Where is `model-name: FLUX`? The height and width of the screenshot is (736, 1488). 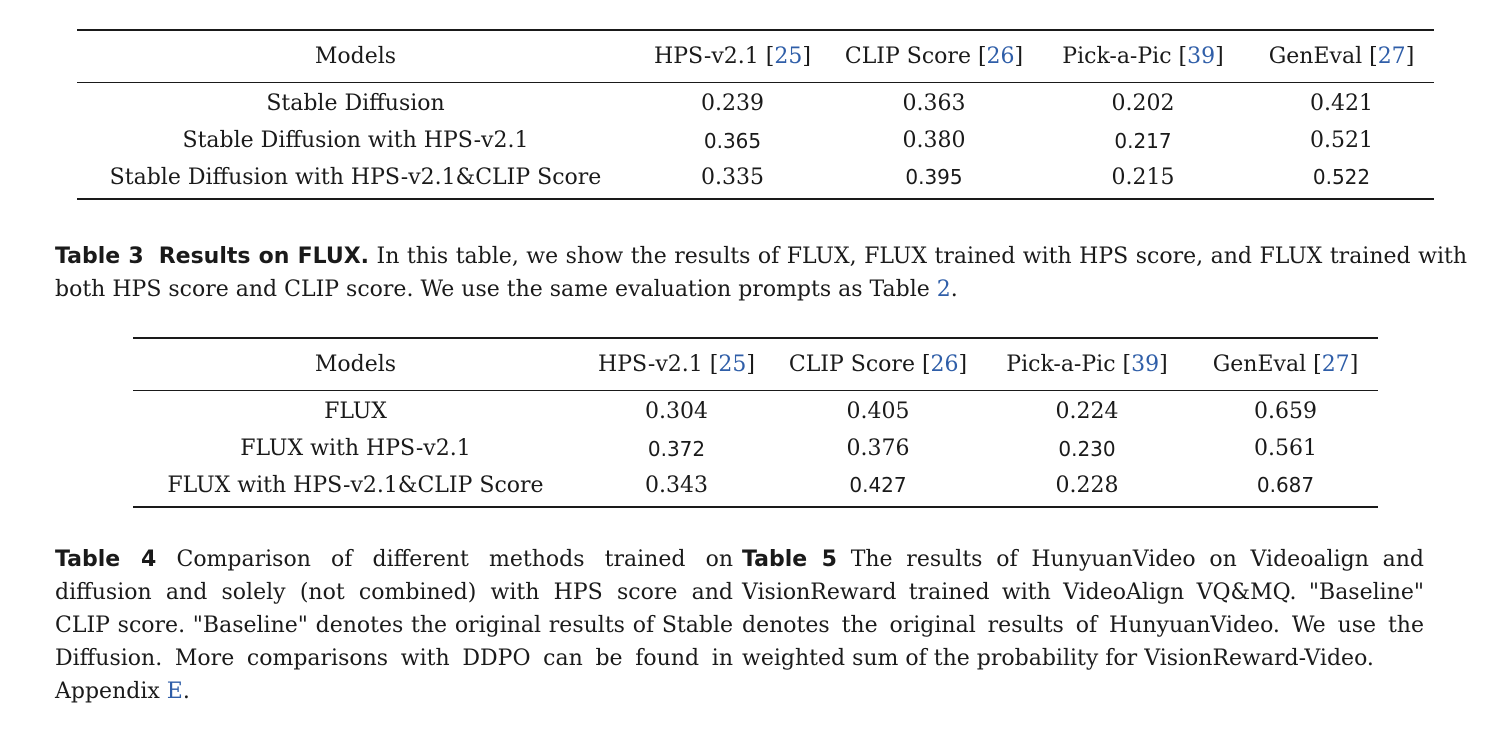
model-name: FLUX is located at coordinates (355, 412).